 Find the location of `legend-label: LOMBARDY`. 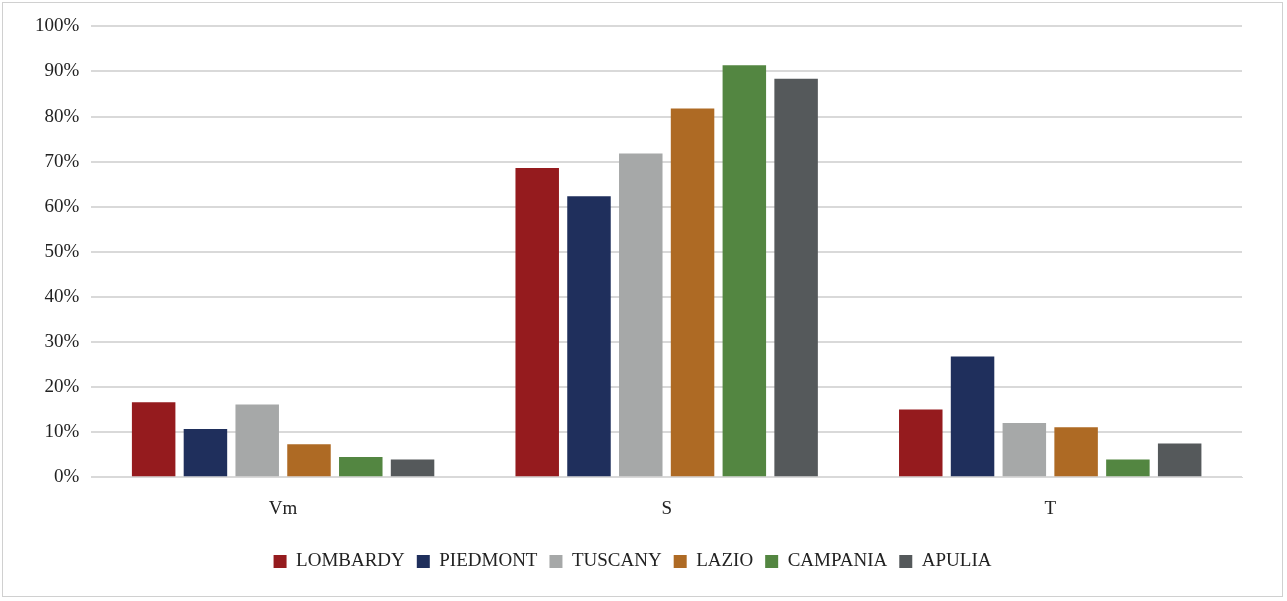

legend-label: LOMBARDY is located at coordinates (351, 560).